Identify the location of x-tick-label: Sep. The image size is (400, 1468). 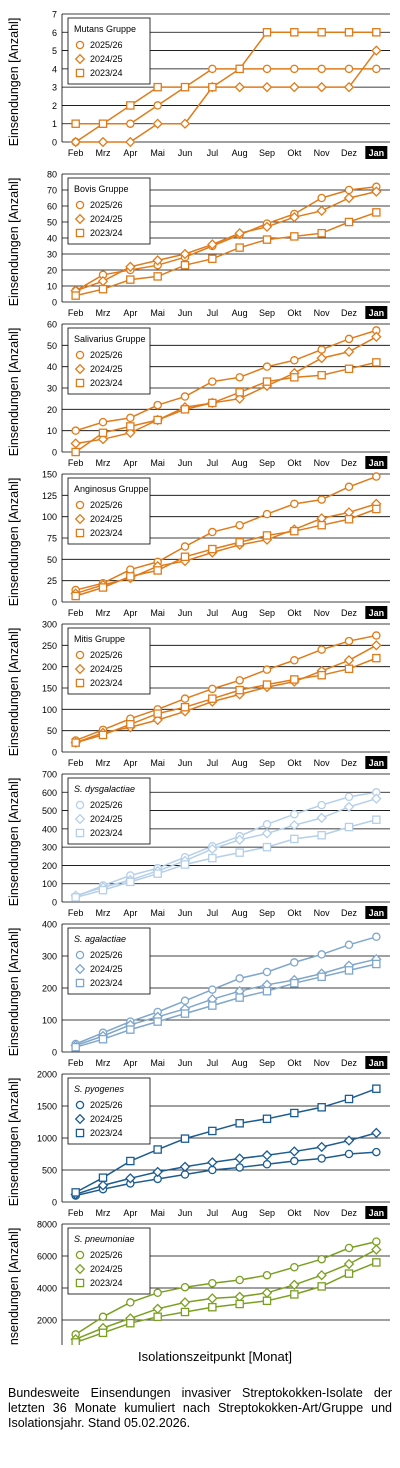
(267, 463).